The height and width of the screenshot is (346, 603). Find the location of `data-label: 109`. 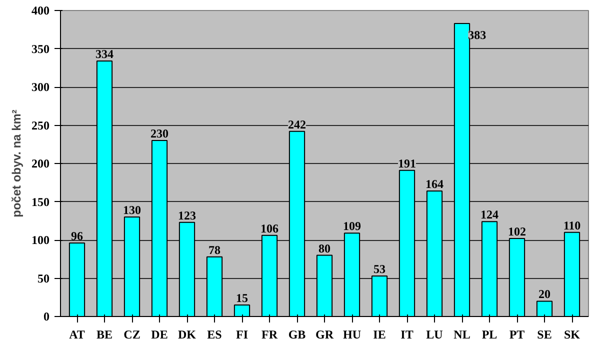

data-label: 109 is located at coordinates (352, 226).